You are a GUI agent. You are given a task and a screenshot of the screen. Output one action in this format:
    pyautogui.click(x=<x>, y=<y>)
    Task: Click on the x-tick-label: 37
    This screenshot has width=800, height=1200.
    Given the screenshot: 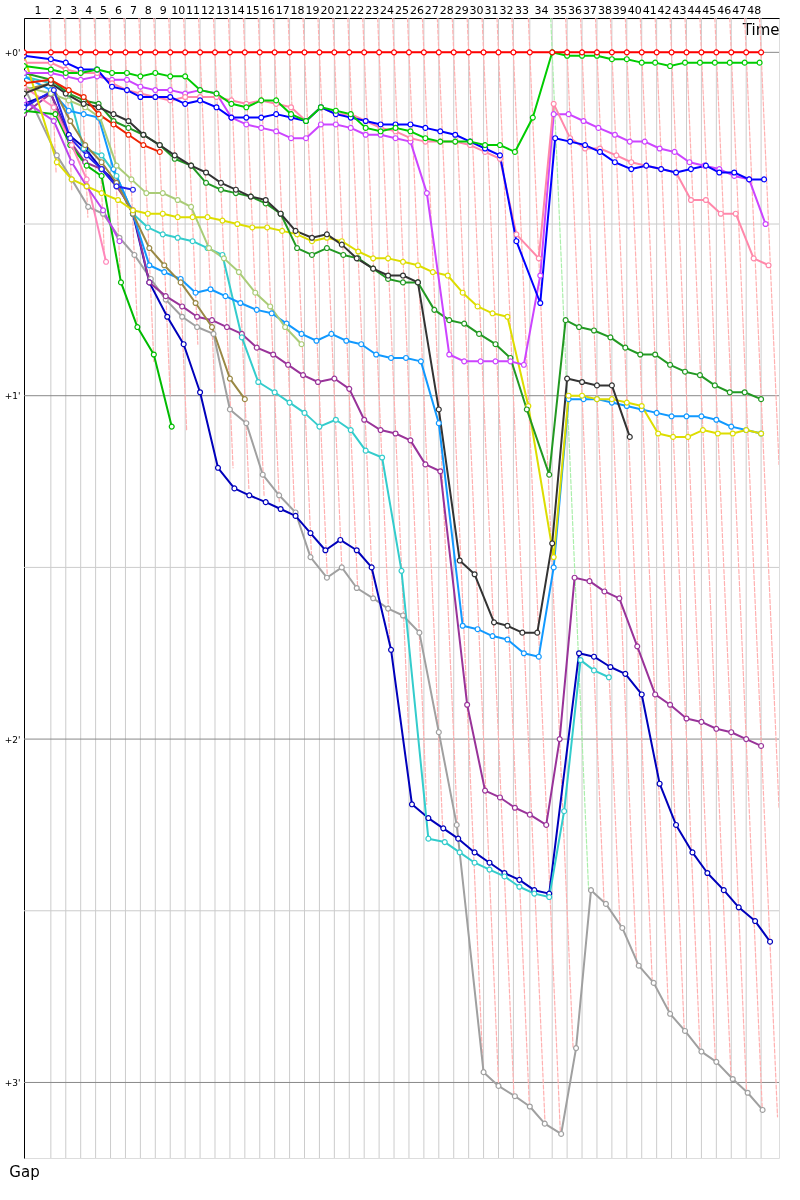 What is the action you would take?
    pyautogui.click(x=590, y=10)
    